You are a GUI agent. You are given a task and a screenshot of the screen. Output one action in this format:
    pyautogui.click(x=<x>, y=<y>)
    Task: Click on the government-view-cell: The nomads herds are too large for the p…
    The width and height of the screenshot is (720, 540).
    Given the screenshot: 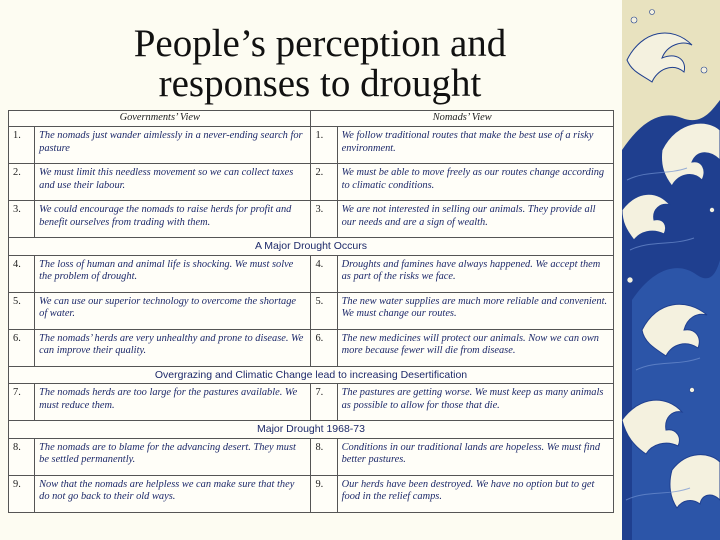 What is the action you would take?
    pyautogui.click(x=173, y=402)
    